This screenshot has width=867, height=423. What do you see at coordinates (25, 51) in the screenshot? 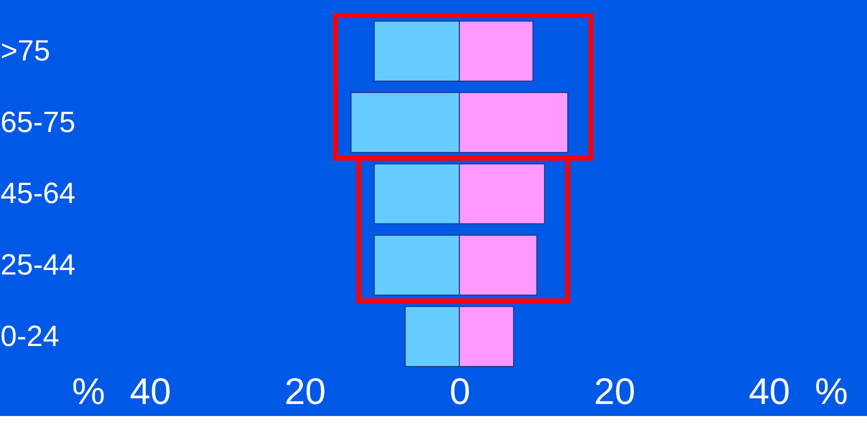
I see `y-tick-label: >75` at bounding box center [25, 51].